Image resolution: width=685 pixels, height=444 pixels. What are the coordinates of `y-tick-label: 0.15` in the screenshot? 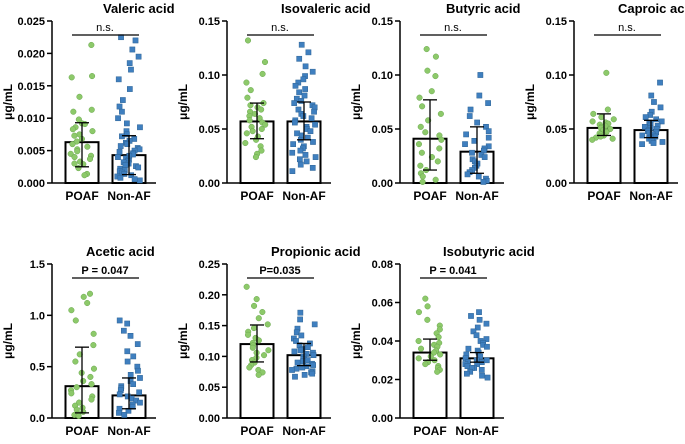 It's located at (382, 22).